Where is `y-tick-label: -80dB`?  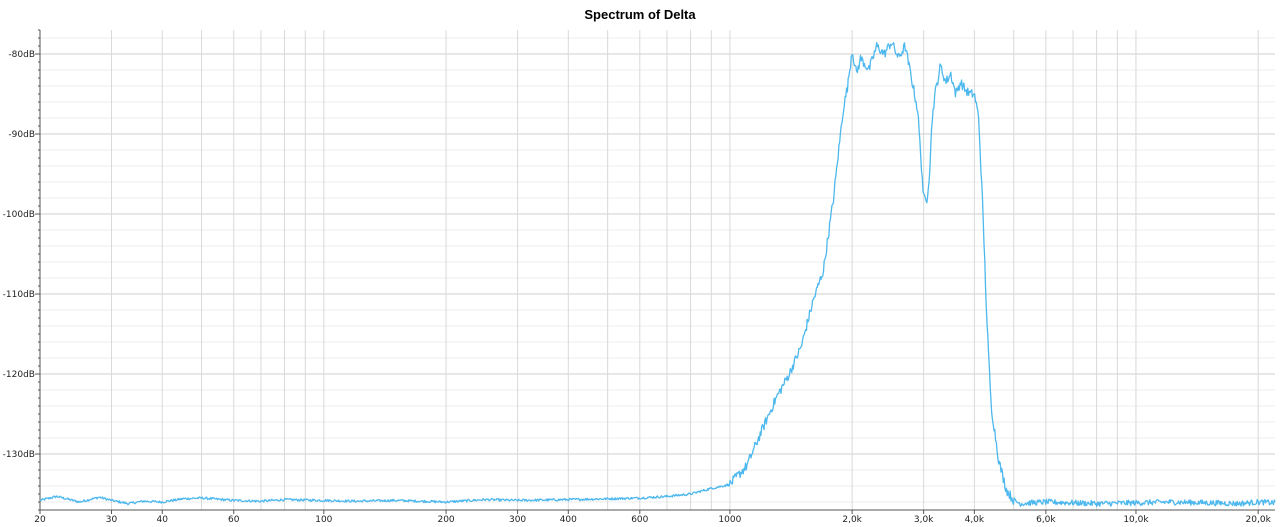
y-tick-label: -80dB is located at coordinates (21, 55).